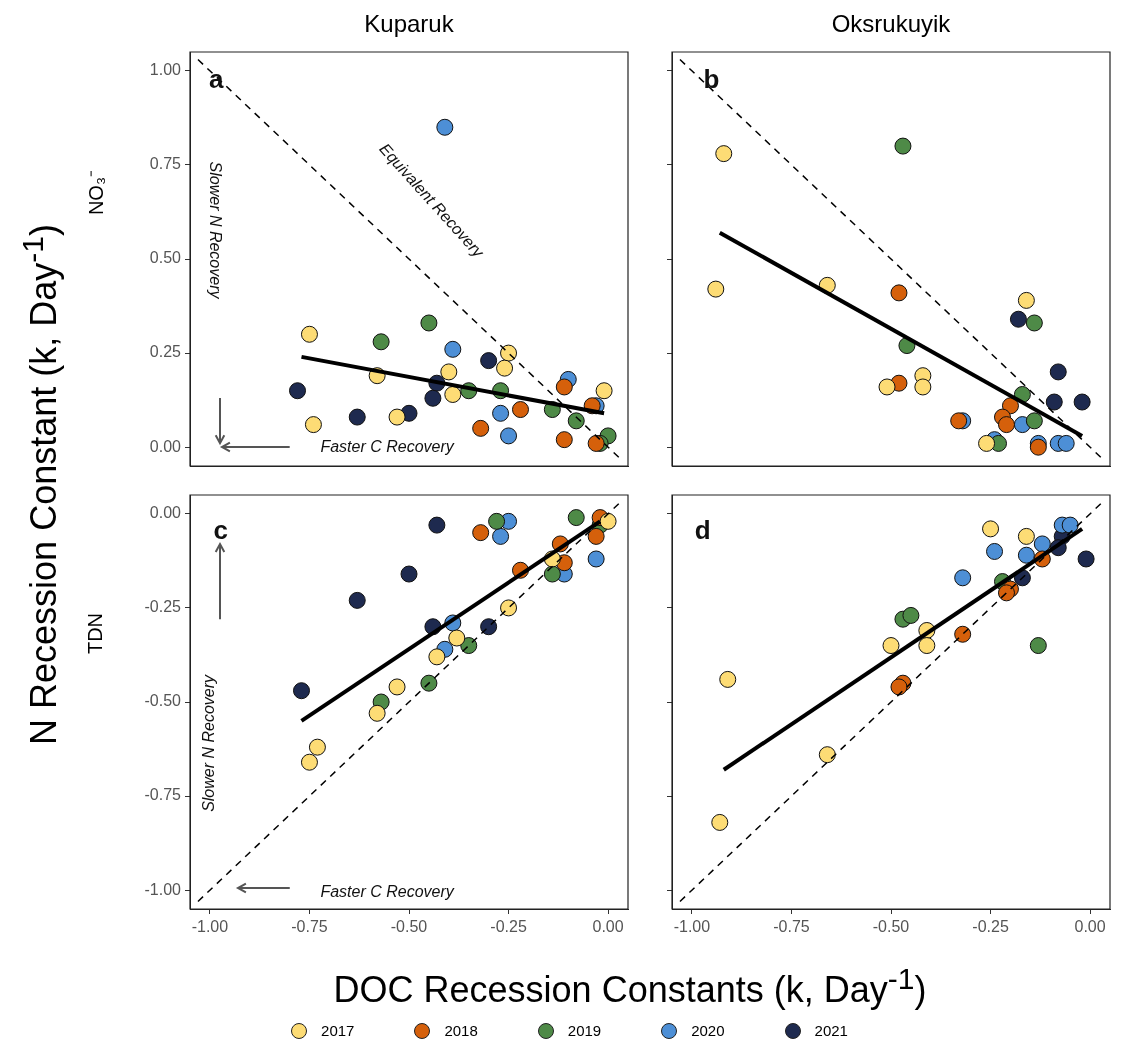 The image size is (1139, 1057). What do you see at coordinates (95, 634) in the screenshot?
I see `y-axis-title: TDN` at bounding box center [95, 634].